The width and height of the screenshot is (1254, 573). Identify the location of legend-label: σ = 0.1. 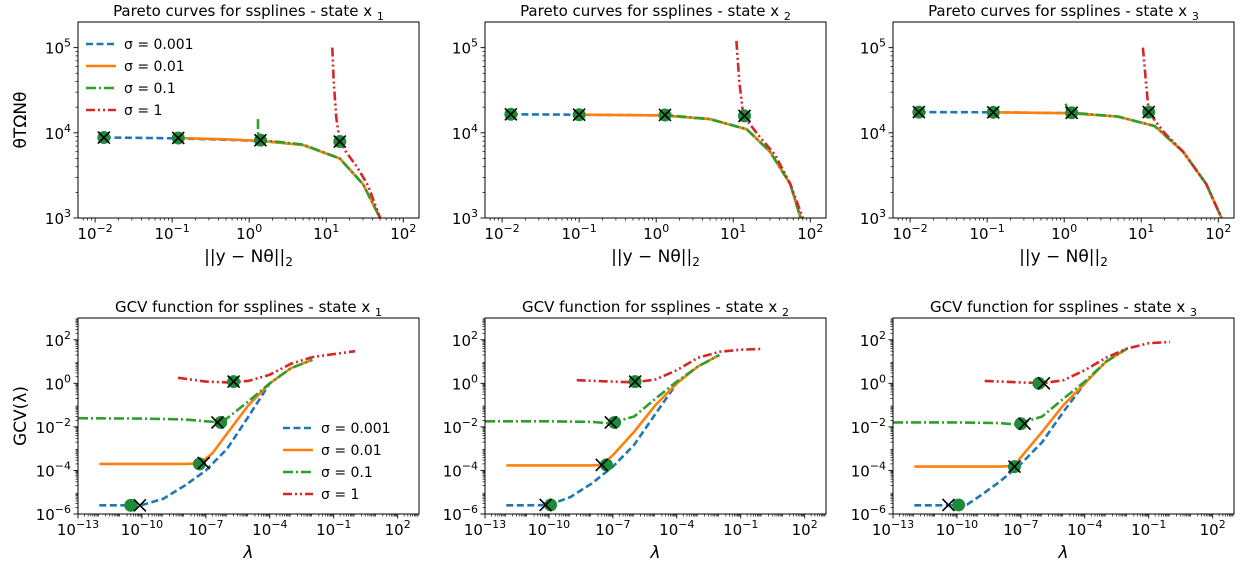
(150, 89).